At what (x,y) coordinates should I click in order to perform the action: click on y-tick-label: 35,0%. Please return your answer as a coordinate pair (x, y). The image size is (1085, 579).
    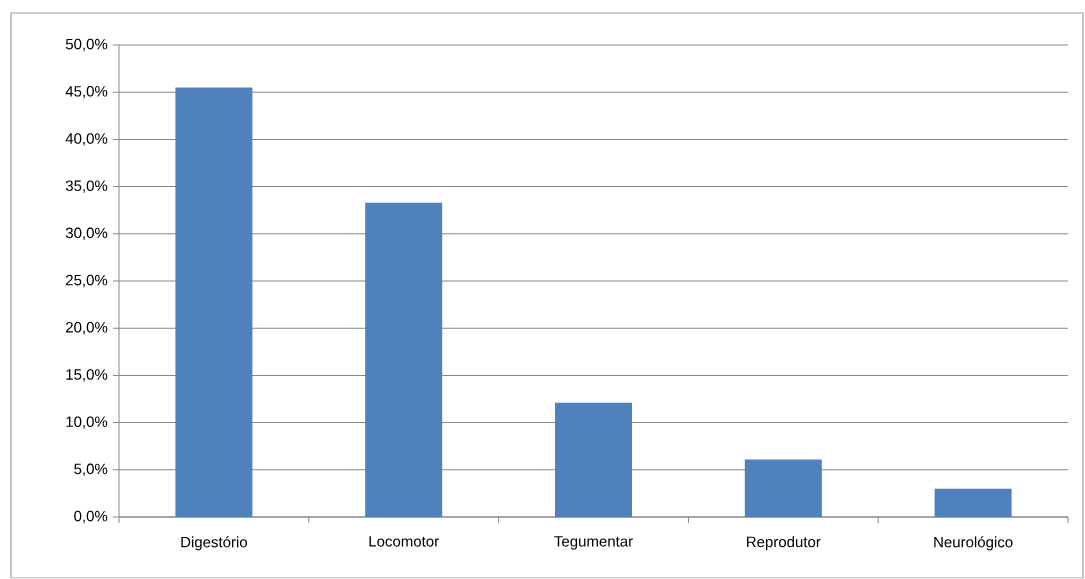
    Looking at the image, I should click on (86, 186).